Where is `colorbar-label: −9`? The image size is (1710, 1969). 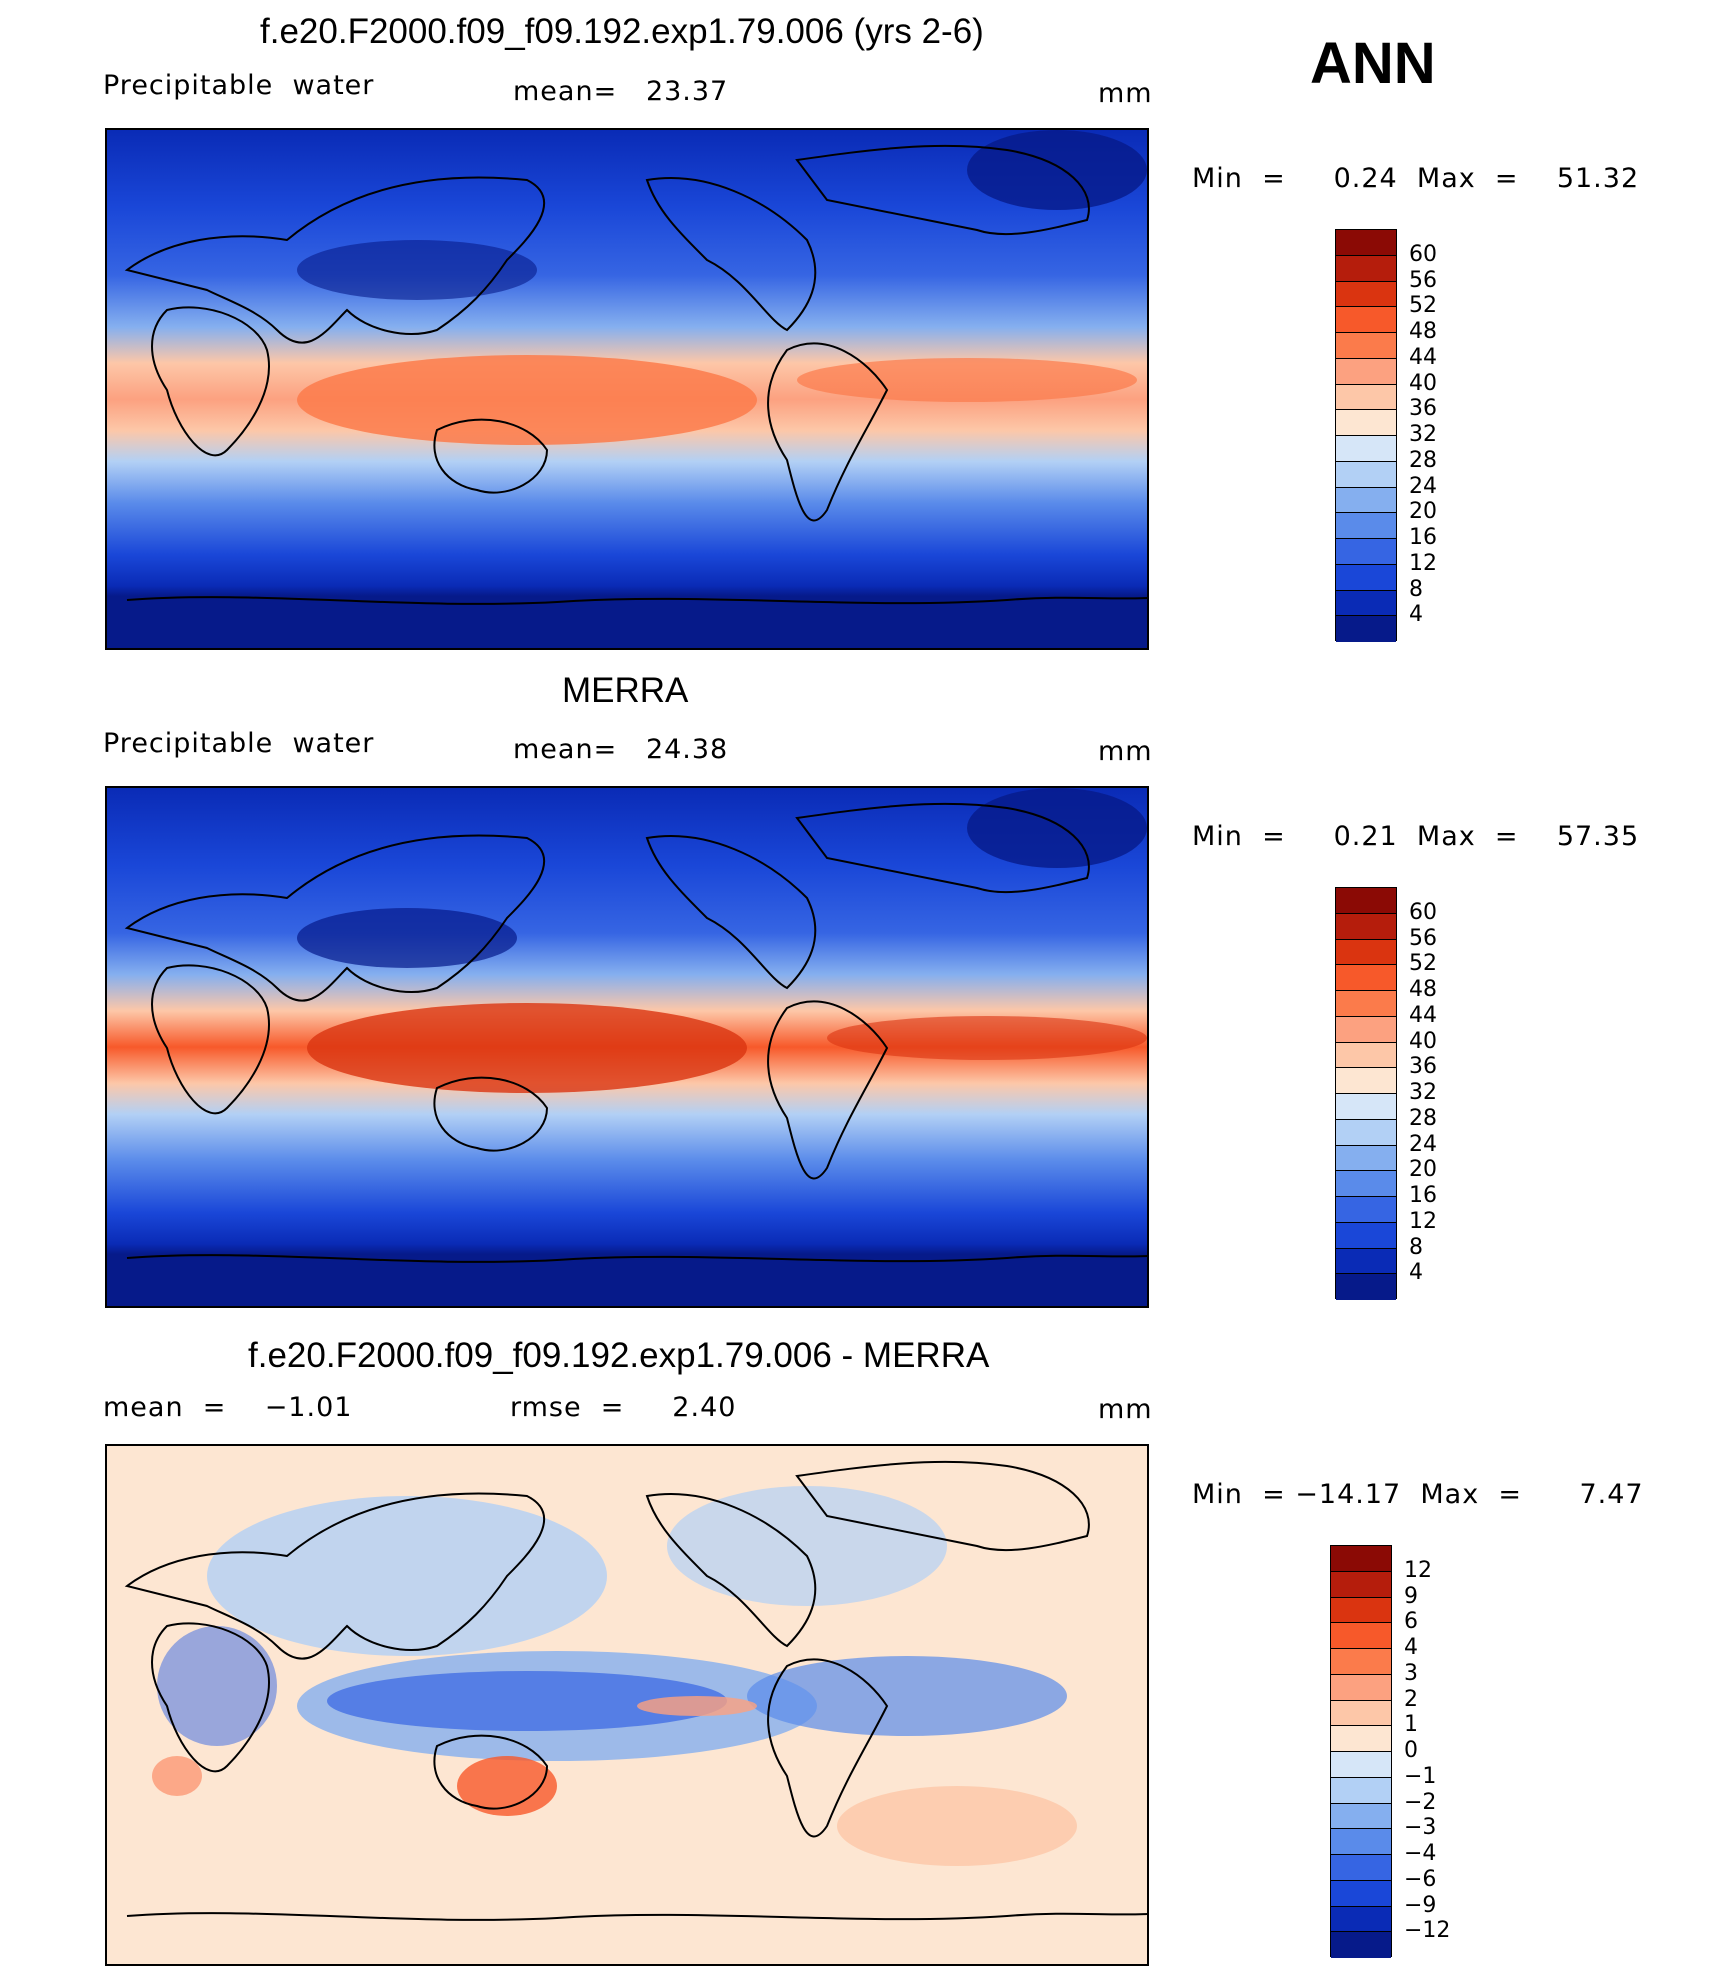
colorbar-label: −9 is located at coordinates (1420, 1905).